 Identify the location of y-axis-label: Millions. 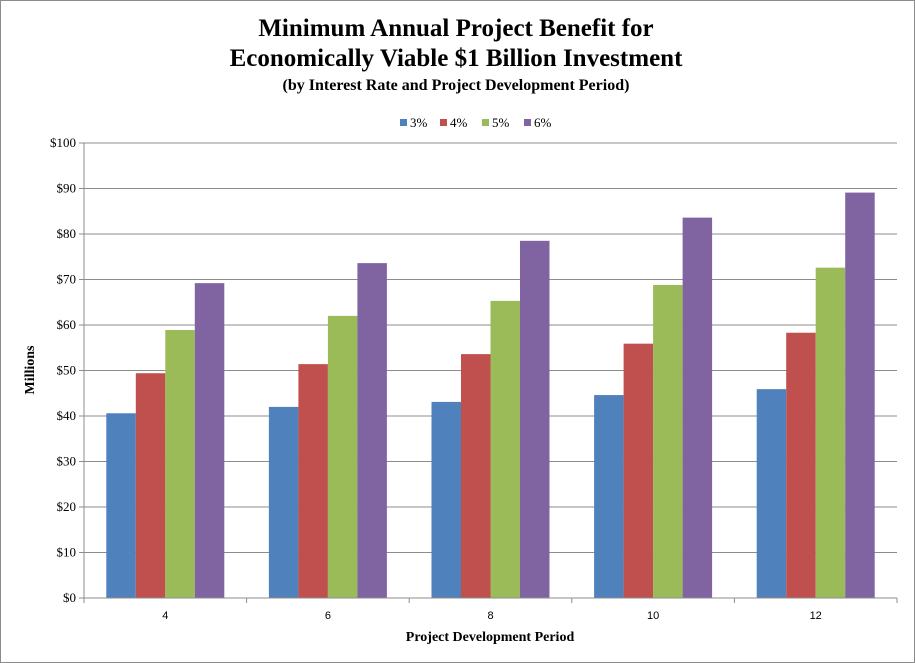
(30, 370).